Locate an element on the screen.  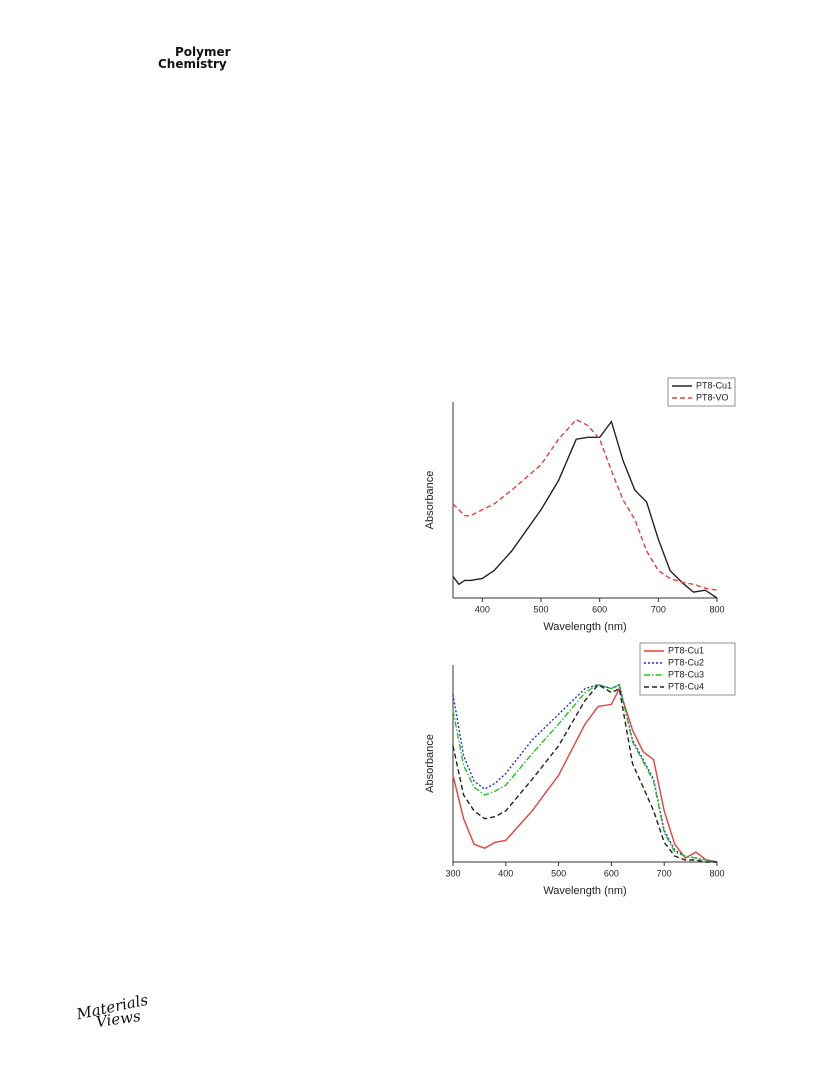
legend-box is located at coordinates (701, 392).